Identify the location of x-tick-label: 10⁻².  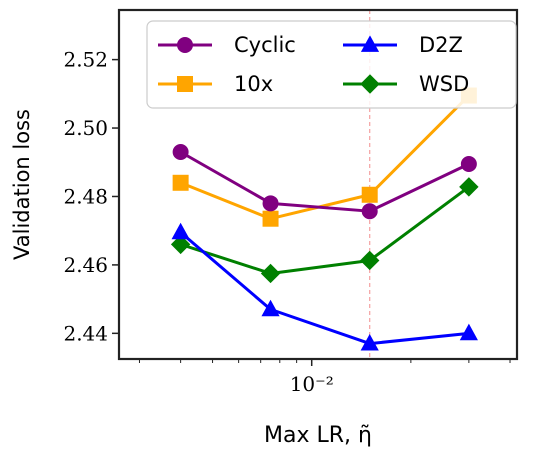
(312, 384).